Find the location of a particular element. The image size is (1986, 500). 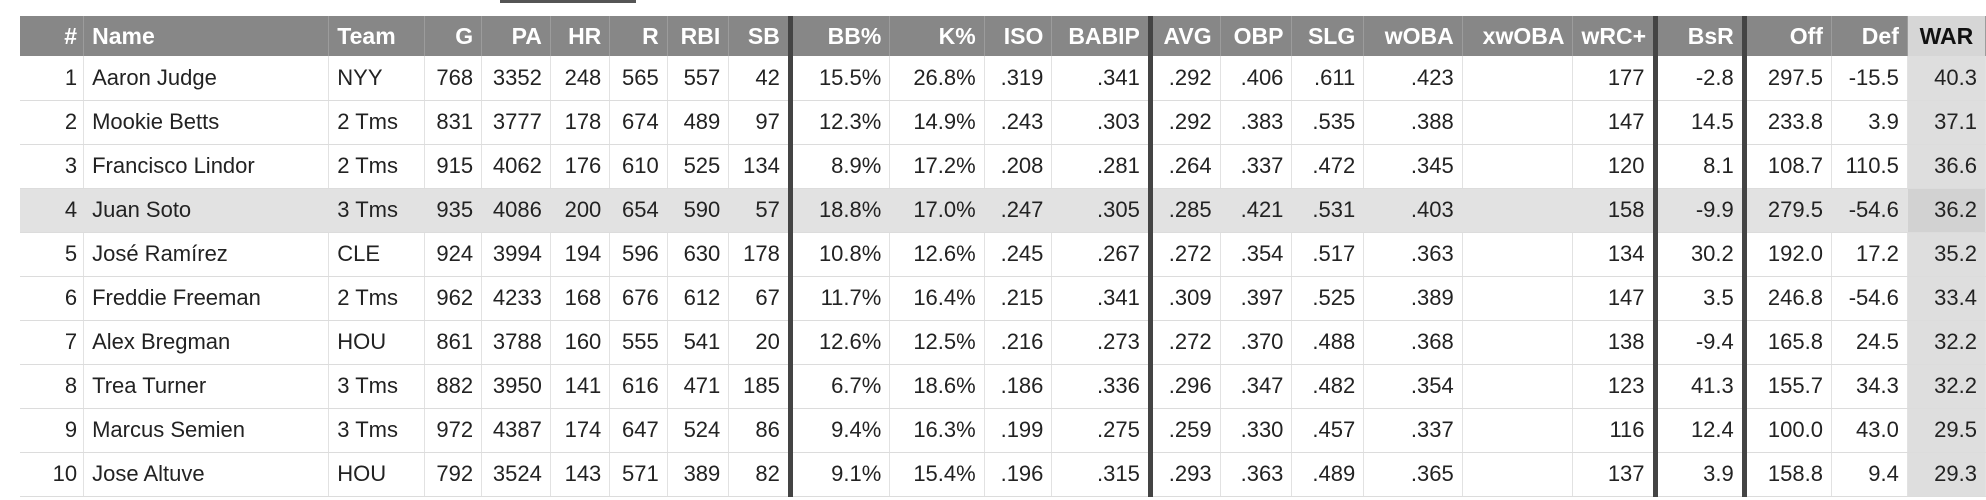

cell-sb: 57 is located at coordinates (760, 210).